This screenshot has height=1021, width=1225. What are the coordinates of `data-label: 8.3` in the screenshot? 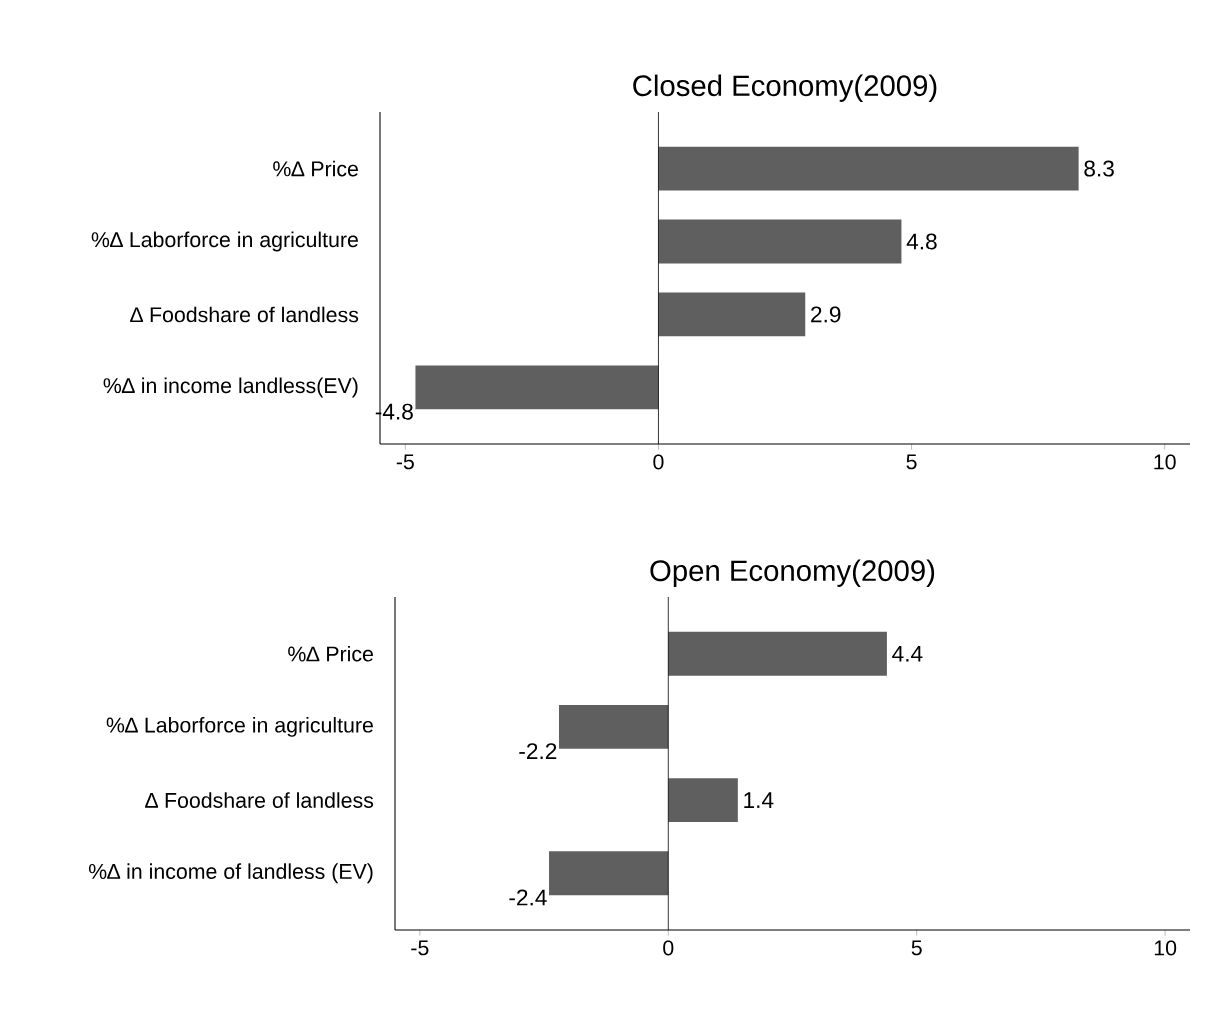 It's located at (1099, 168).